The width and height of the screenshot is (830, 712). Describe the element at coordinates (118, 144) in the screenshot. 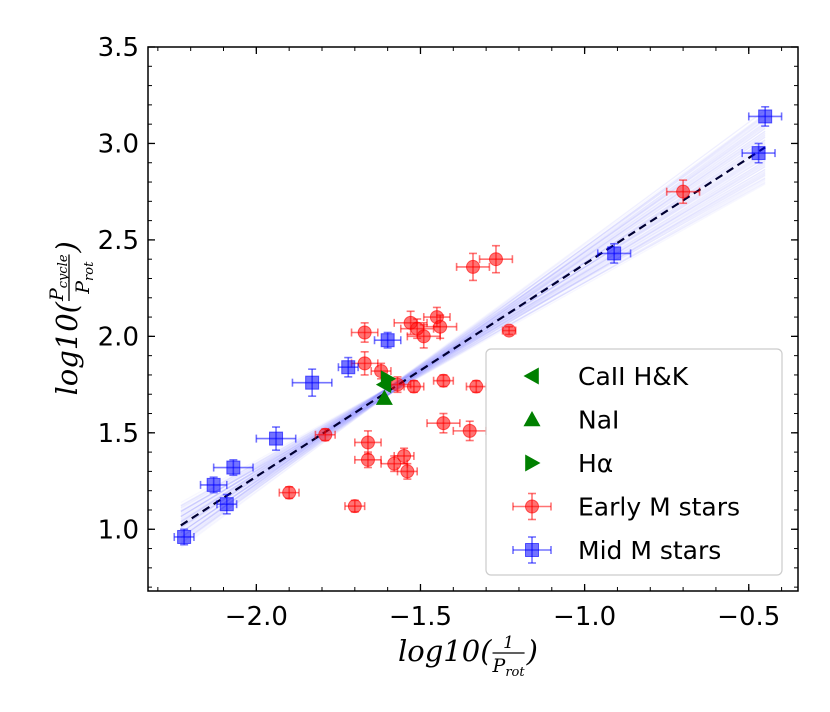

I see `y-tick-label: 3.0` at that location.